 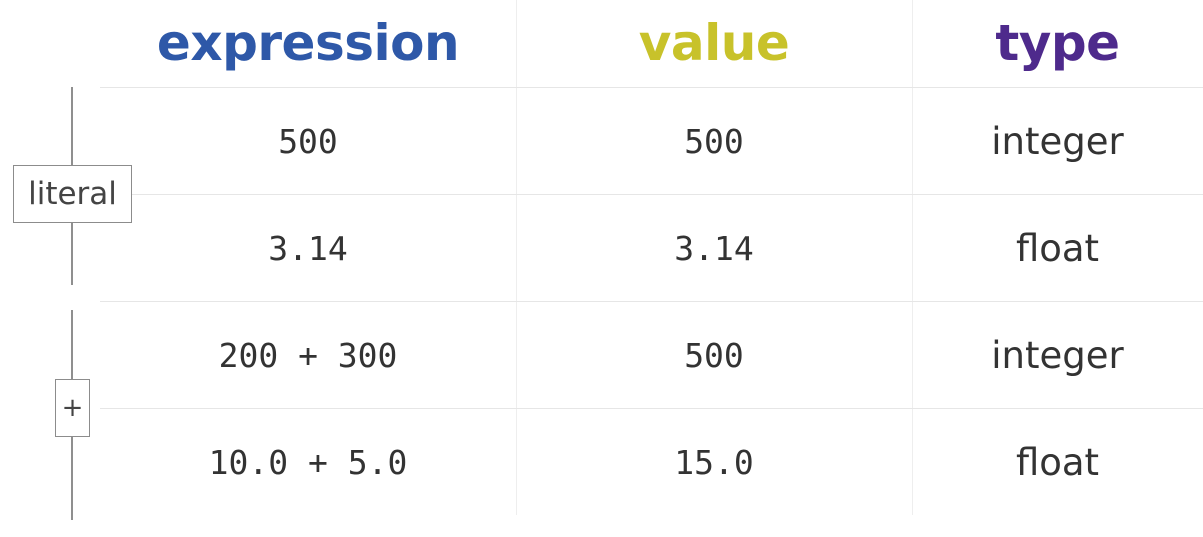 I want to click on expression-column-header: expression, so click(x=308, y=43).